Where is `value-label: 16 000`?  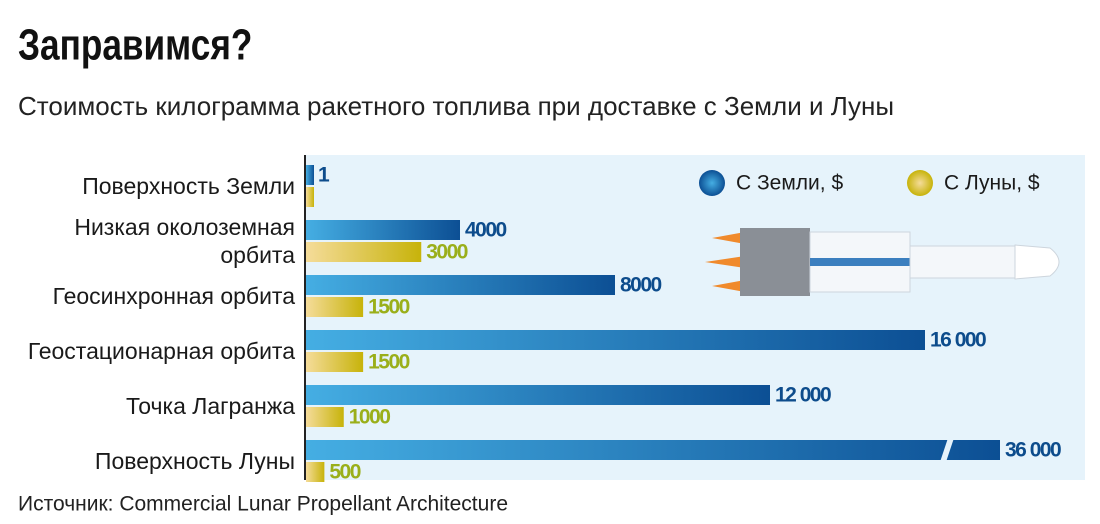 value-label: 16 000 is located at coordinates (958, 340).